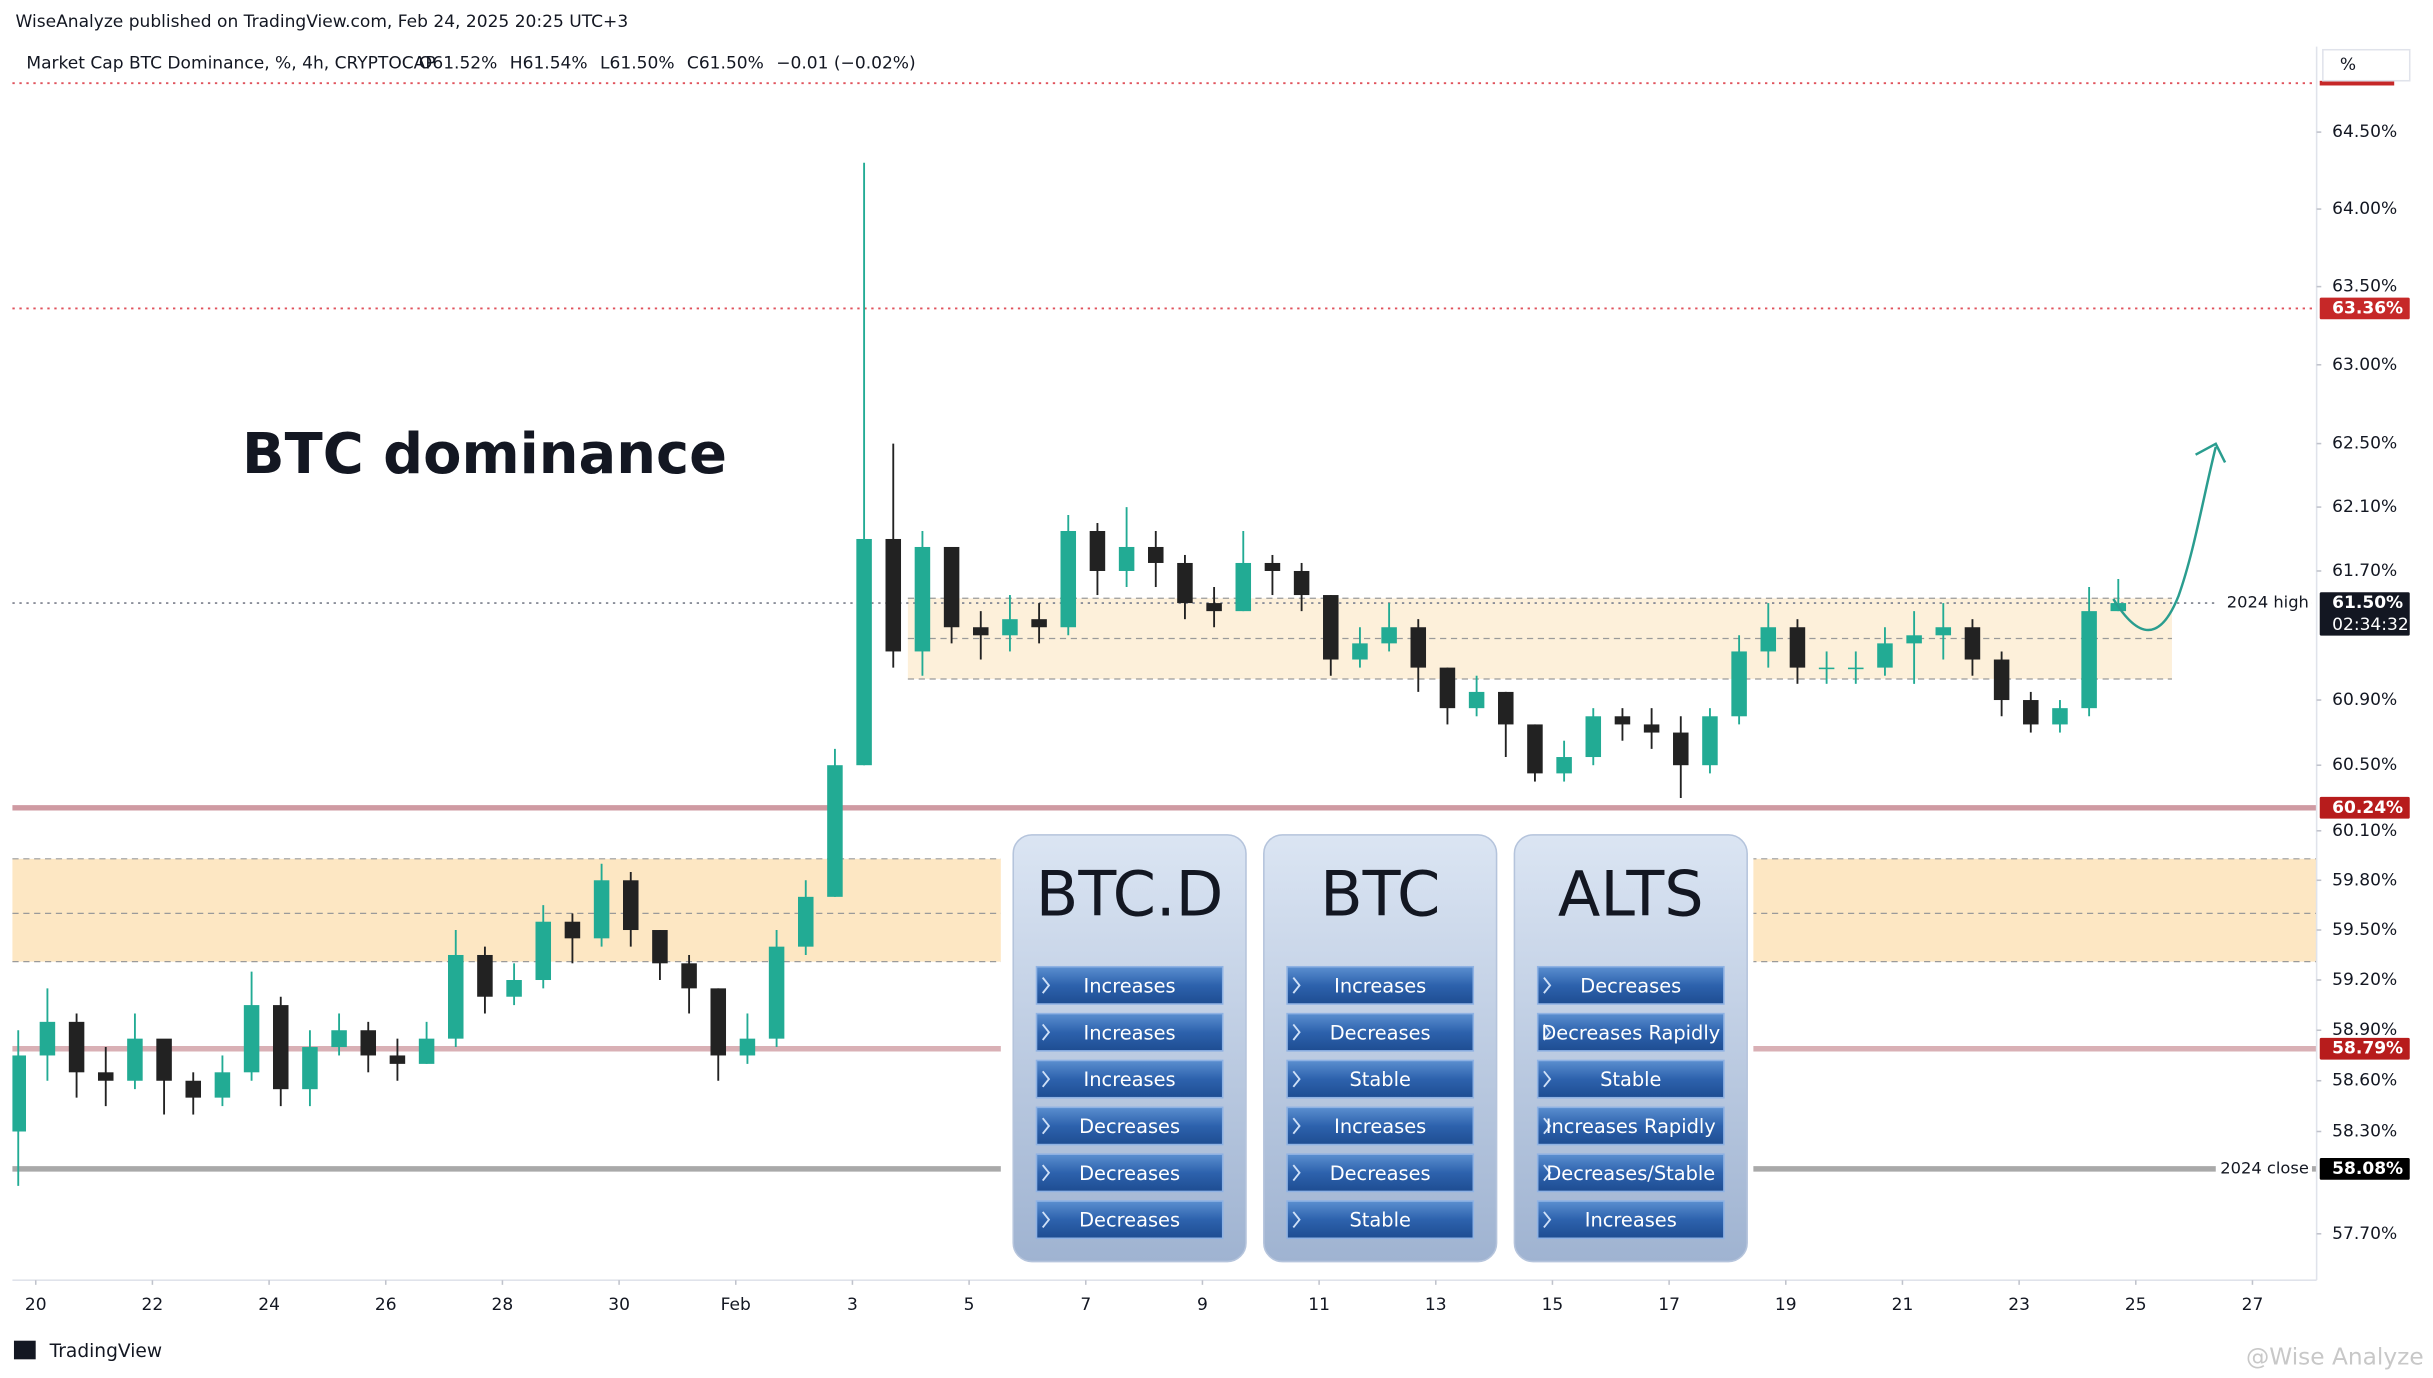  Describe the element at coordinates (484, 454) in the screenshot. I see `chart-title: BTC dominance` at that location.